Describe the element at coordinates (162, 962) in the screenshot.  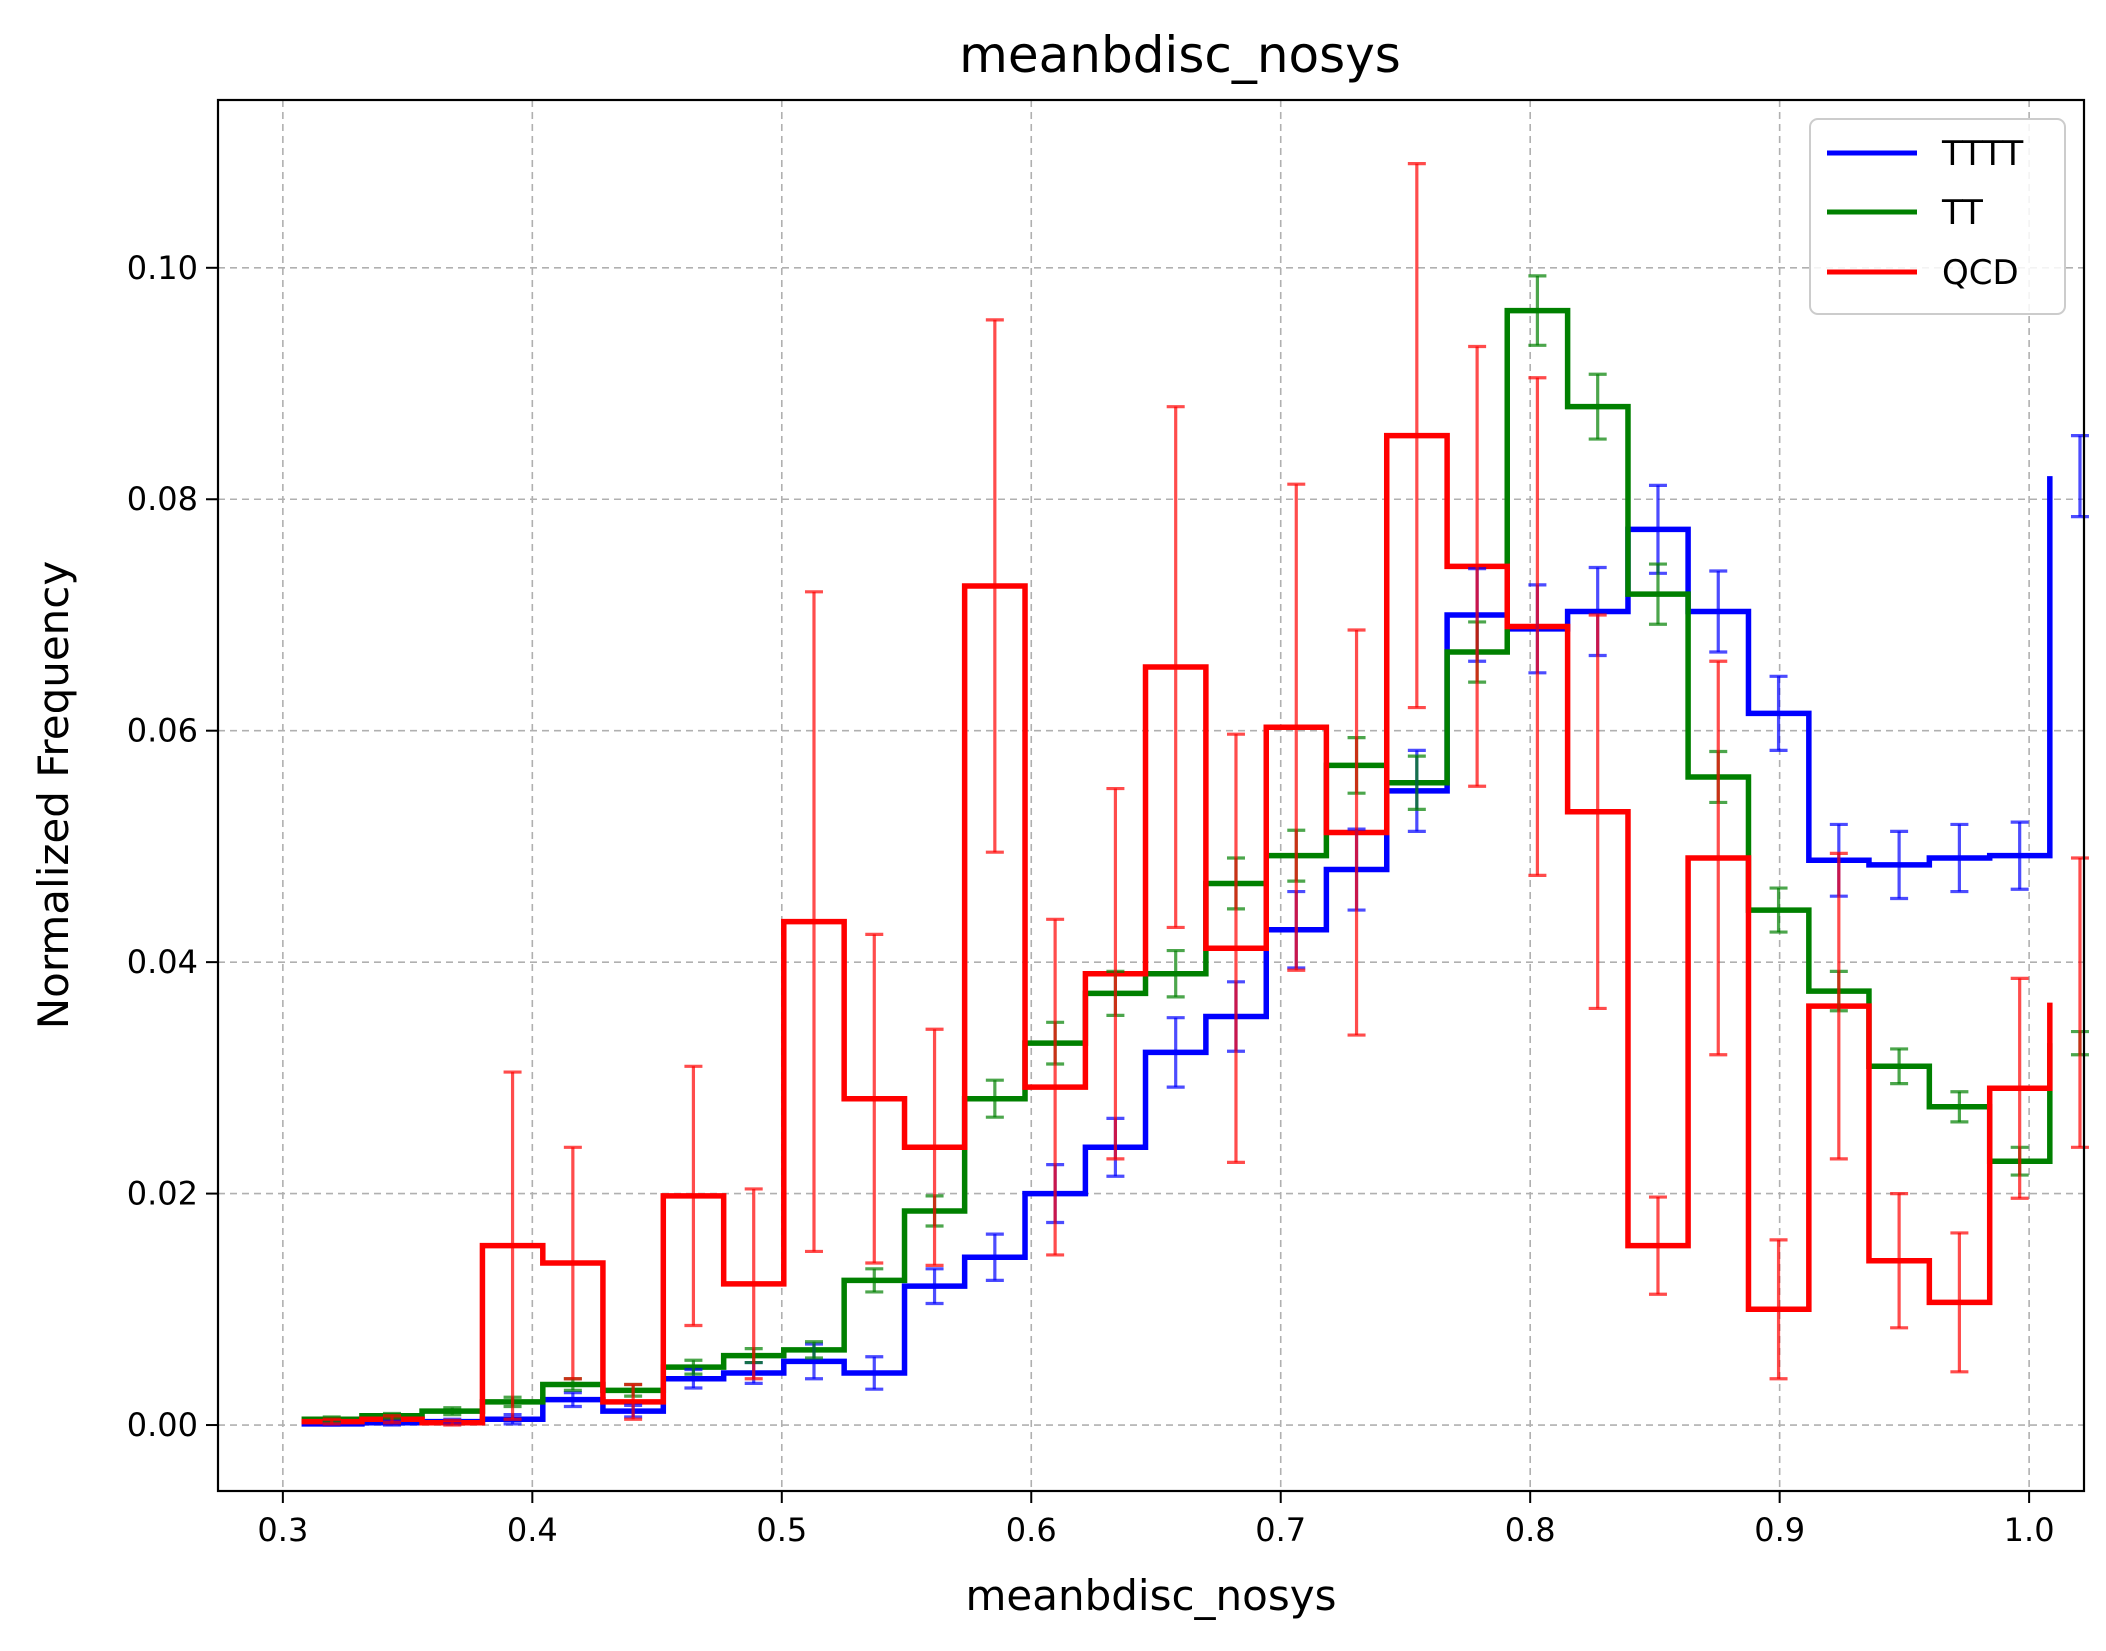
I see `y-tick-label: 0.04` at that location.